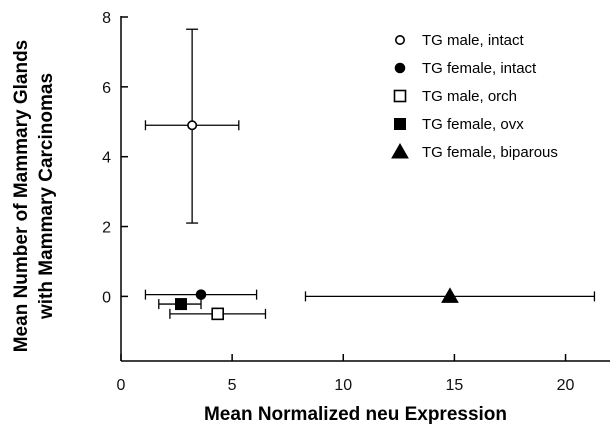 The image size is (610, 436). What do you see at coordinates (343, 385) in the screenshot?
I see `x-tick-label: 10` at bounding box center [343, 385].